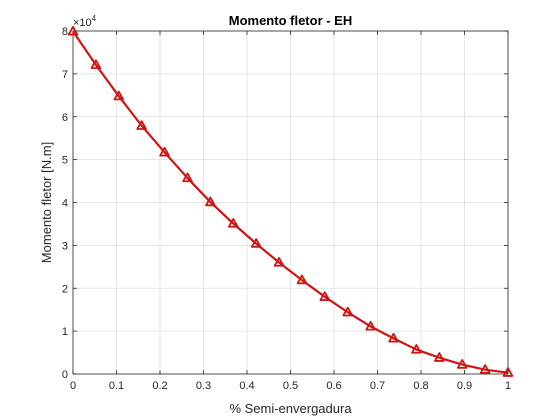  What do you see at coordinates (508, 386) in the screenshot?
I see `x-tick-label: 1` at bounding box center [508, 386].